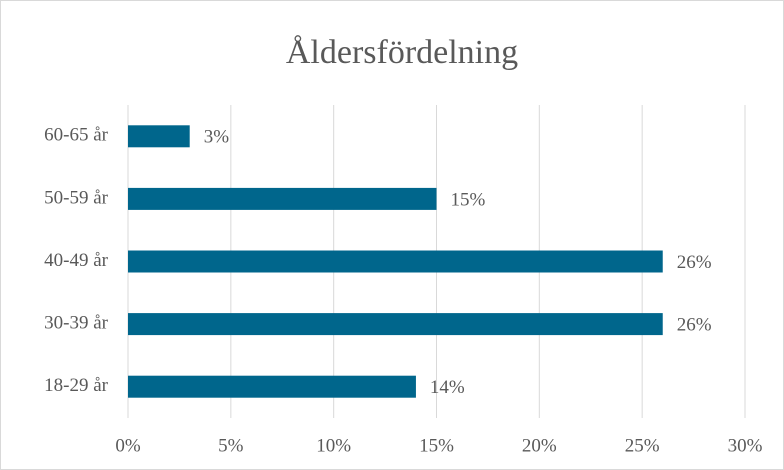 The height and width of the screenshot is (470, 784). Describe the element at coordinates (76, 197) in the screenshot. I see `y-tick-label: 50-59 år` at that location.